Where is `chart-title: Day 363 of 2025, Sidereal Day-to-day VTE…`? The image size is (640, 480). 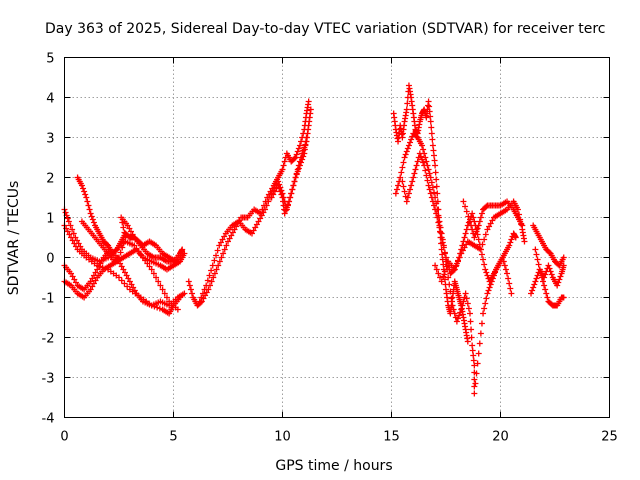 chart-title: Day 363 of 2025, Sidereal Day-to-day VTE… is located at coordinates (325, 29).